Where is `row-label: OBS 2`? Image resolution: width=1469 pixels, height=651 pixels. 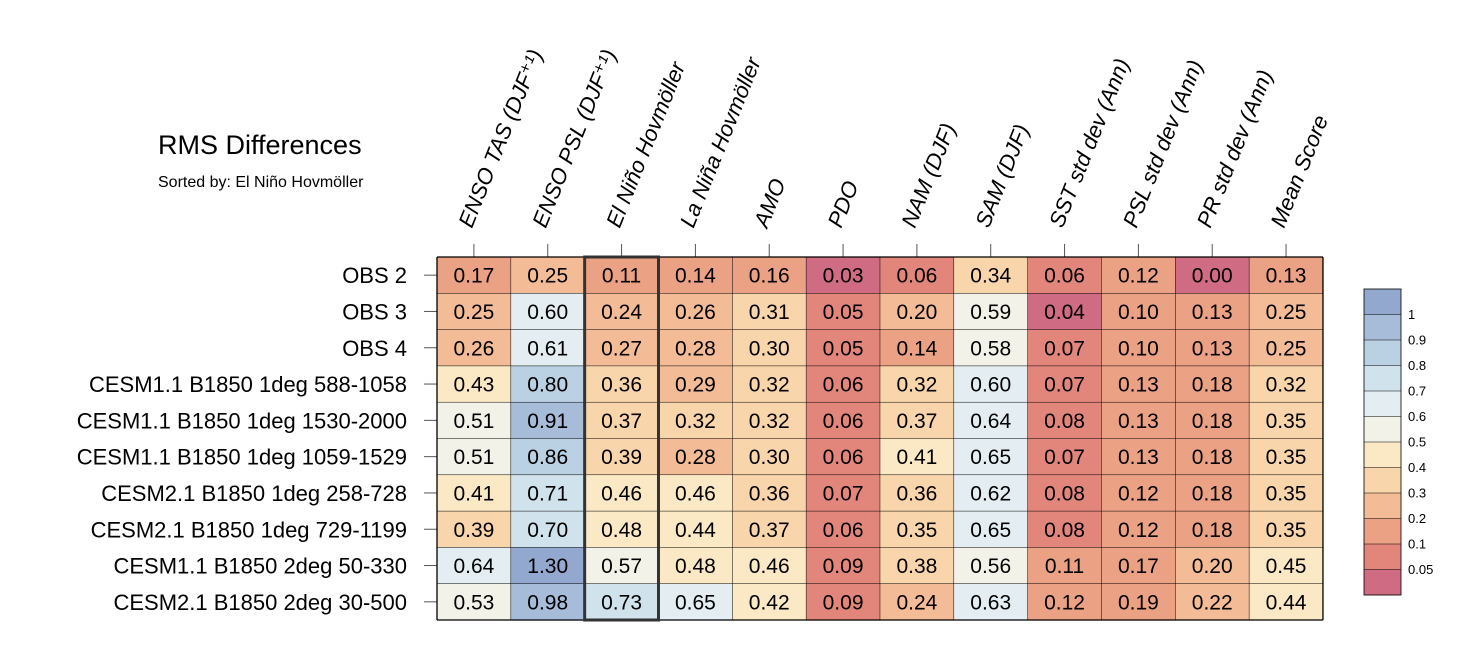 row-label: OBS 2 is located at coordinates (374, 275).